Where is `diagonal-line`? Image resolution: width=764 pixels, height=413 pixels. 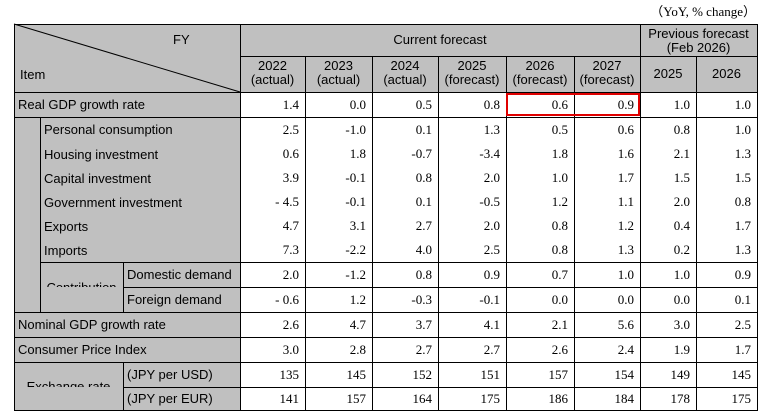
diagonal-line is located at coordinates (127, 58).